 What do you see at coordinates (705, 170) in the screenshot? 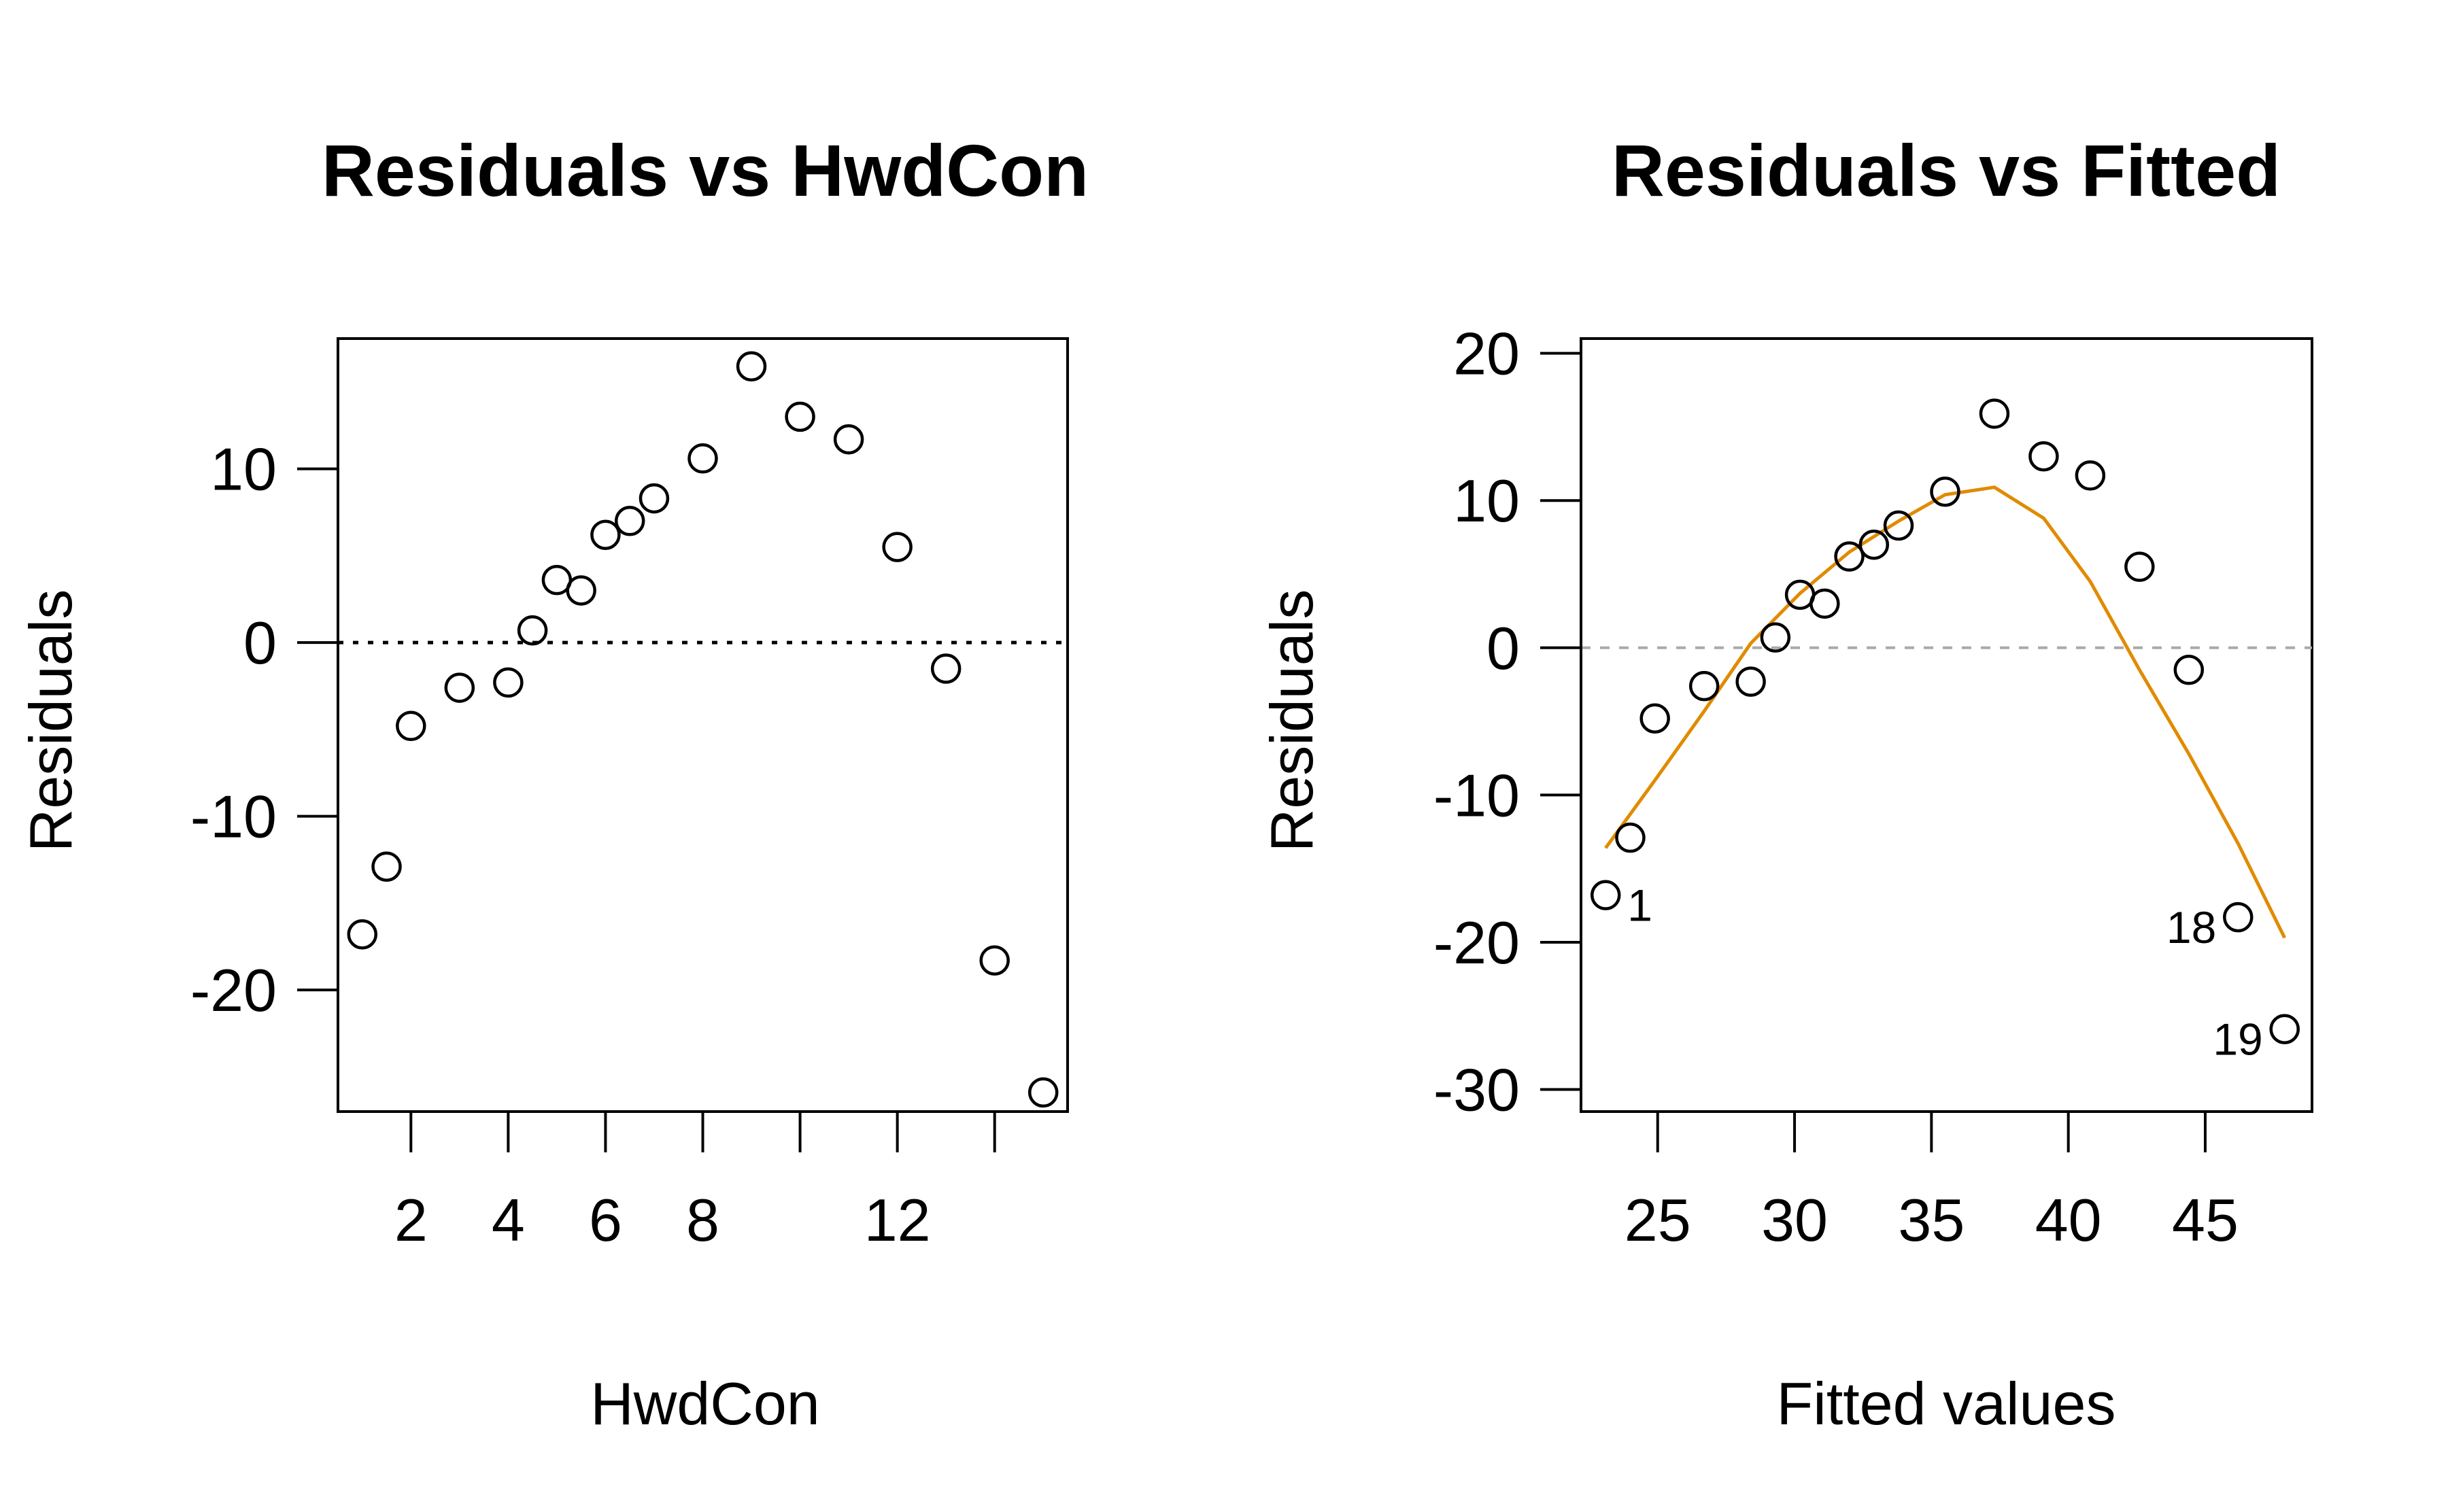
I see `chart-title: Residuals vs HwdCon` at bounding box center [705, 170].